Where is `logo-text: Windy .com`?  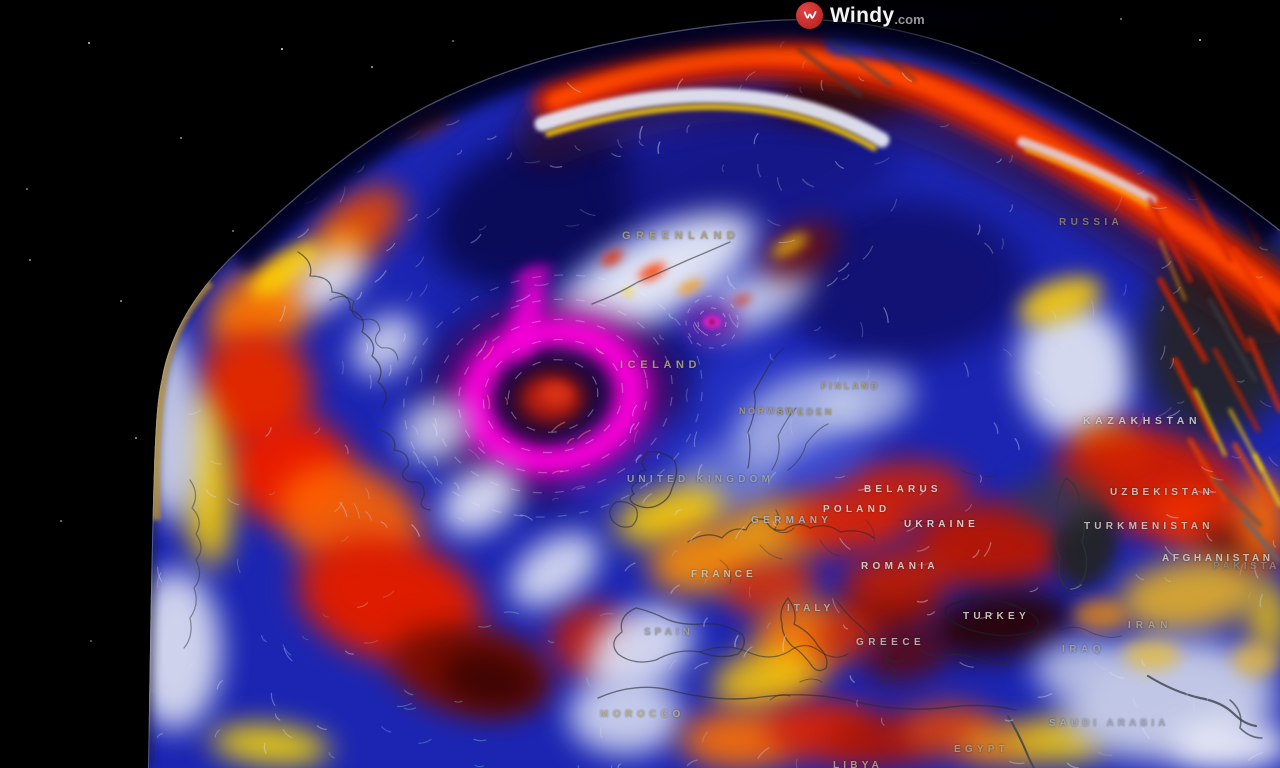 logo-text: Windy .com is located at coordinates (877, 16).